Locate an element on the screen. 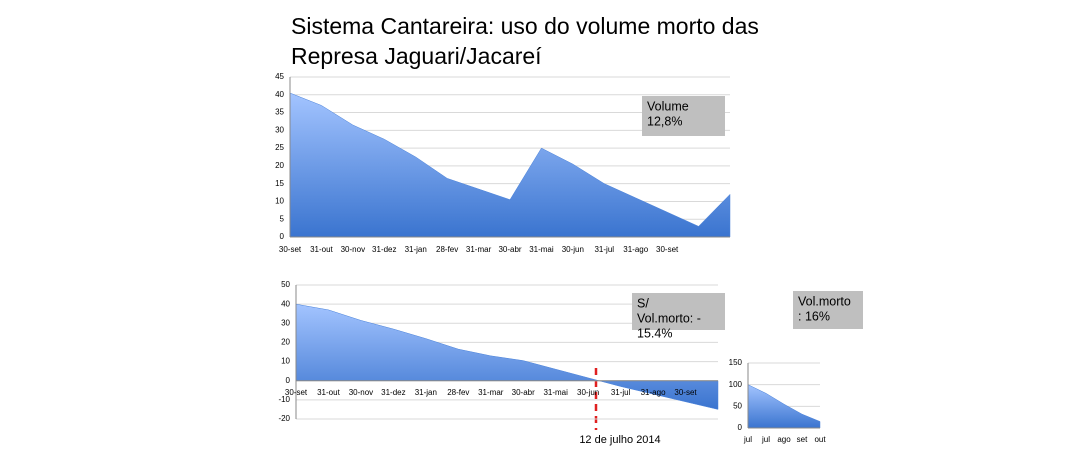 This screenshot has width=1088, height=462. y-tick-label: -20 is located at coordinates (284, 418).